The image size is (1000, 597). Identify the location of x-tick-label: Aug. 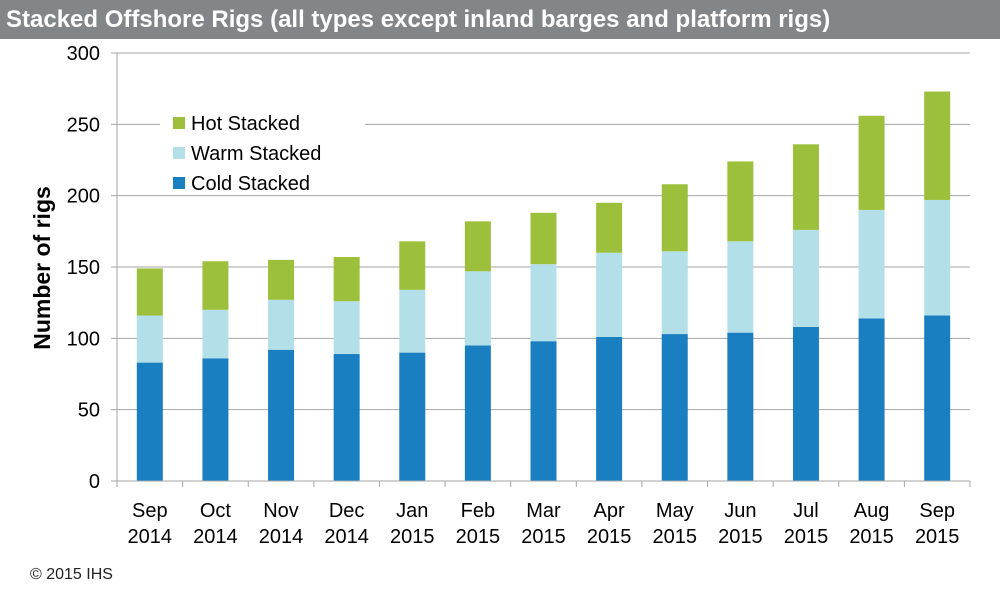
(872, 511).